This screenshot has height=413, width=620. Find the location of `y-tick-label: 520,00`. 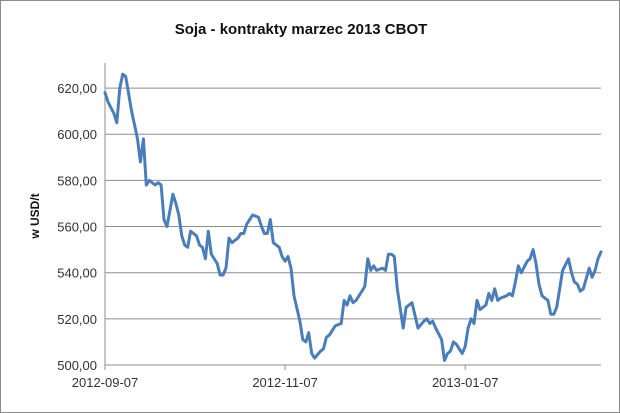

y-tick-label: 520,00 is located at coordinates (77, 319).